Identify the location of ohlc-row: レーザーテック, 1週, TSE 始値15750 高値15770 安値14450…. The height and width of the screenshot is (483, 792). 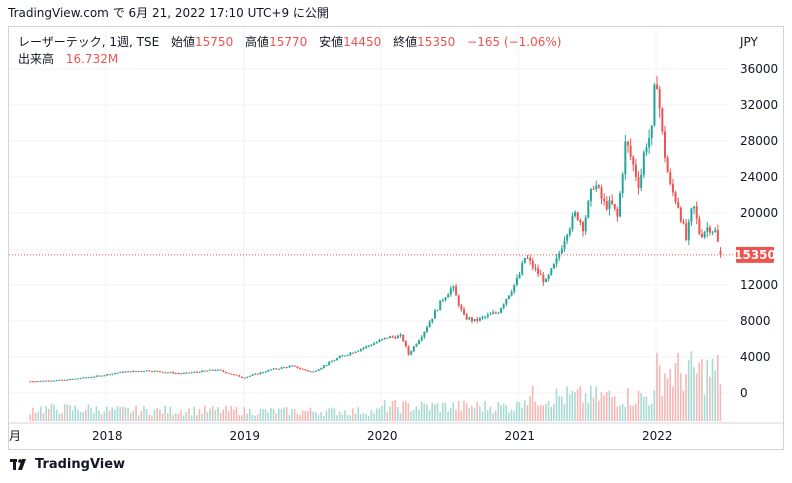
(289, 42).